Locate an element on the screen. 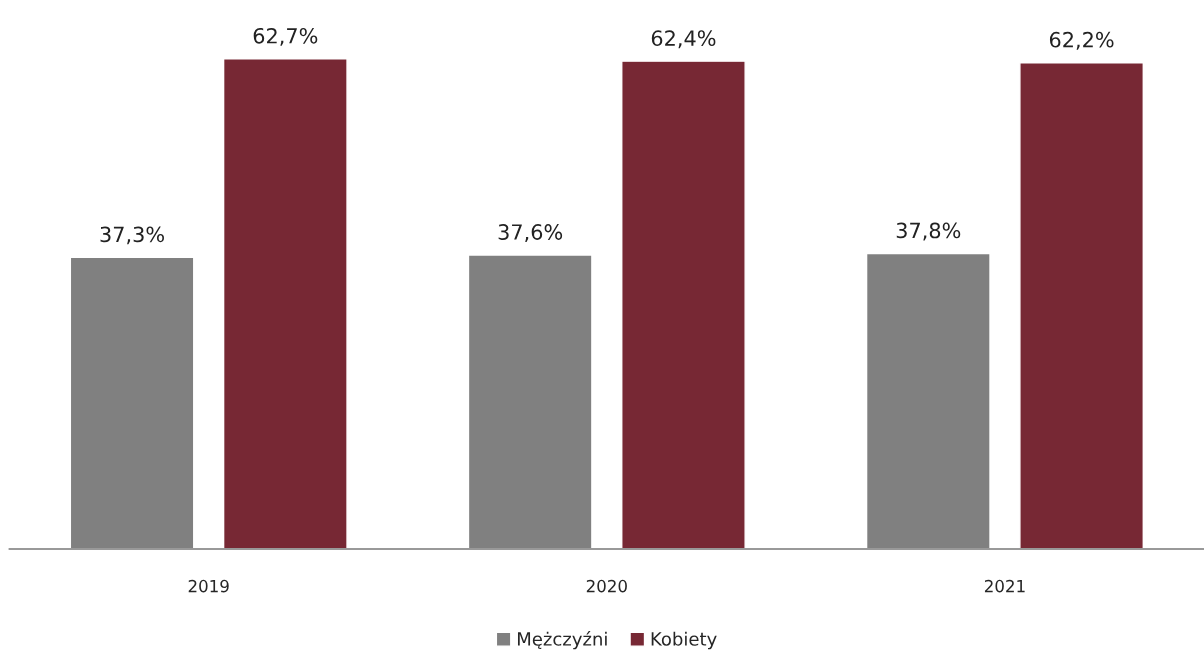  legend-label: Kobiety is located at coordinates (684, 640).